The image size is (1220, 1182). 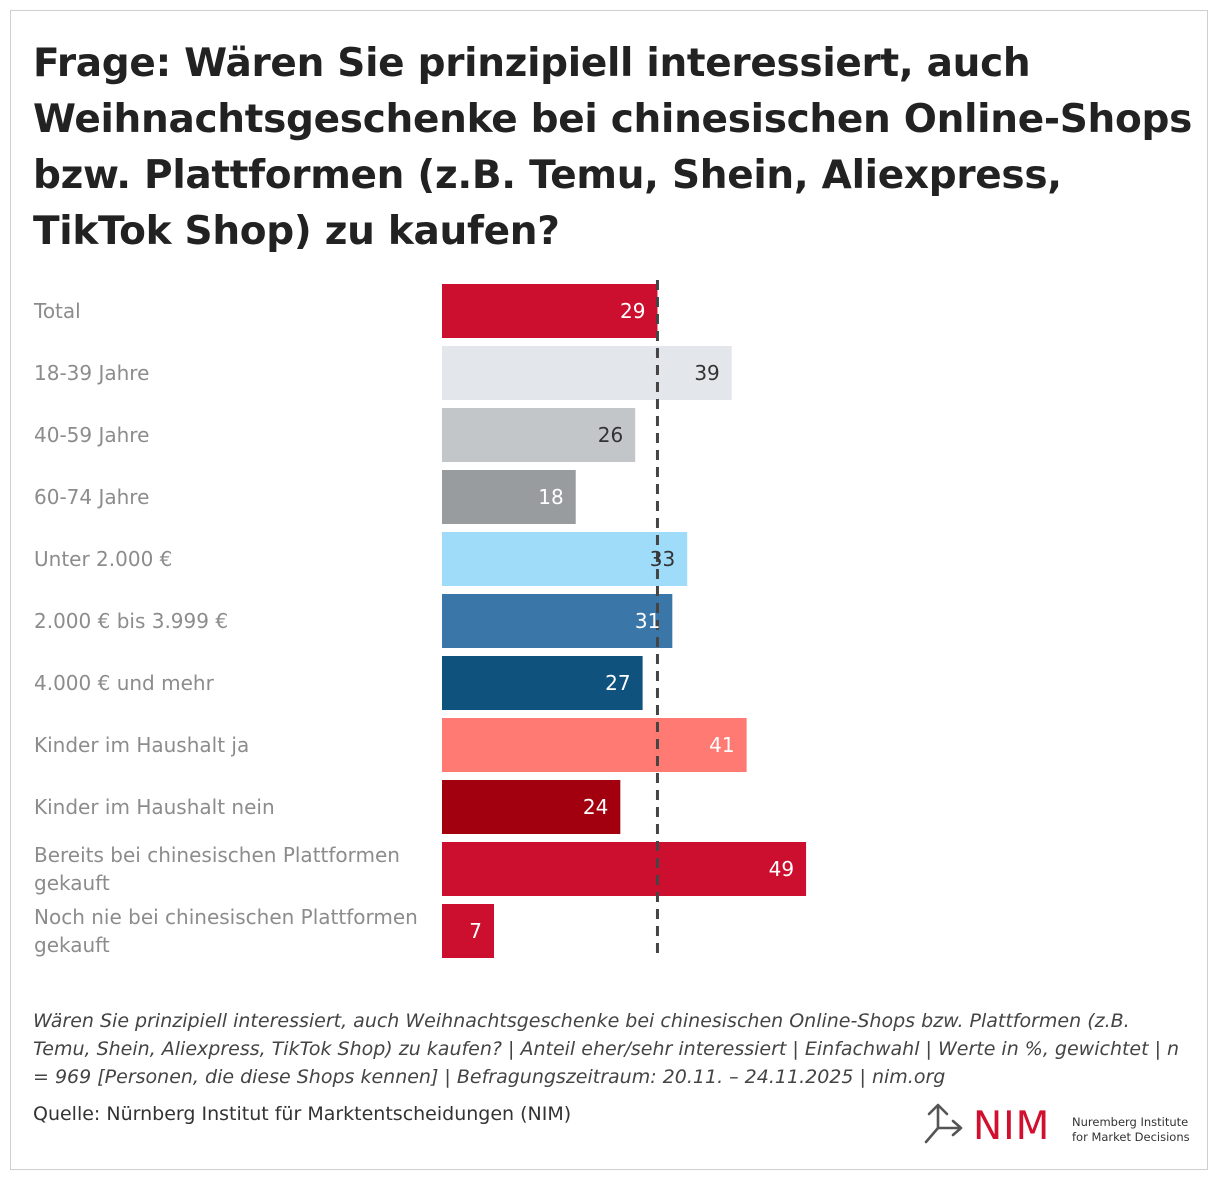 I want to click on category-label-9-line-0: Bereits bei chinesischen Plattformen, so click(x=217, y=855).